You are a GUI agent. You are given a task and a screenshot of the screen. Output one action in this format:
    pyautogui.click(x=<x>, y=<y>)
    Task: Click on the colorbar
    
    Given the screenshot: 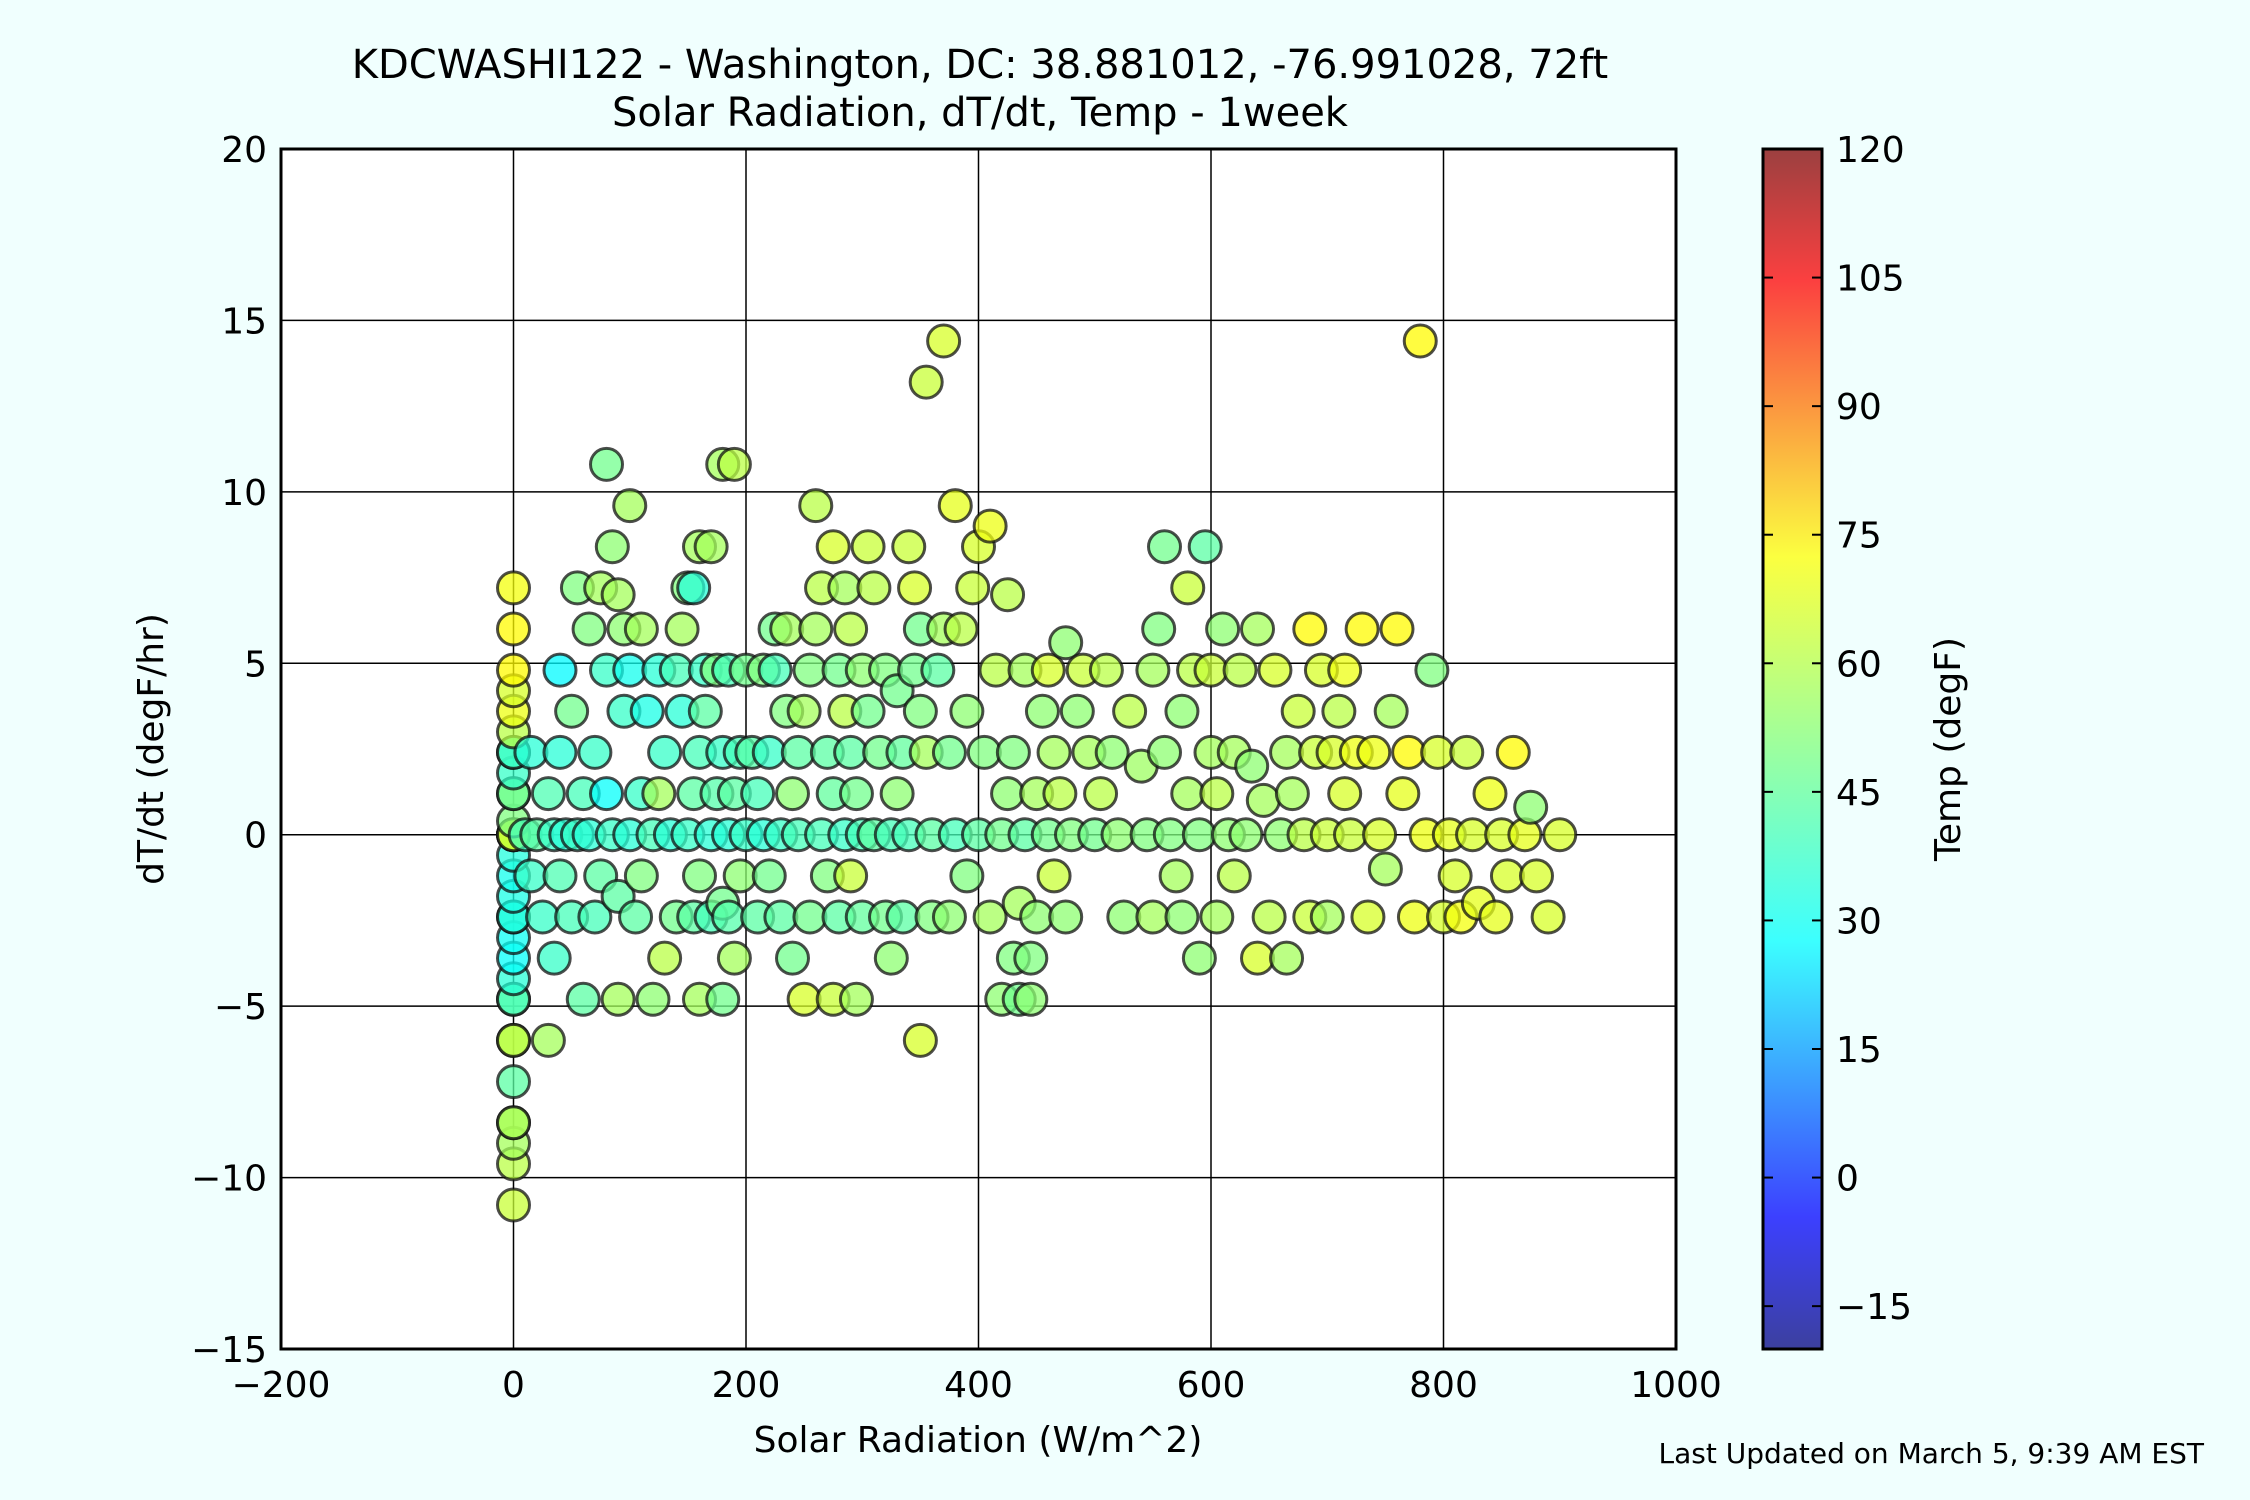 What is the action you would take?
    pyautogui.click(x=1792, y=749)
    